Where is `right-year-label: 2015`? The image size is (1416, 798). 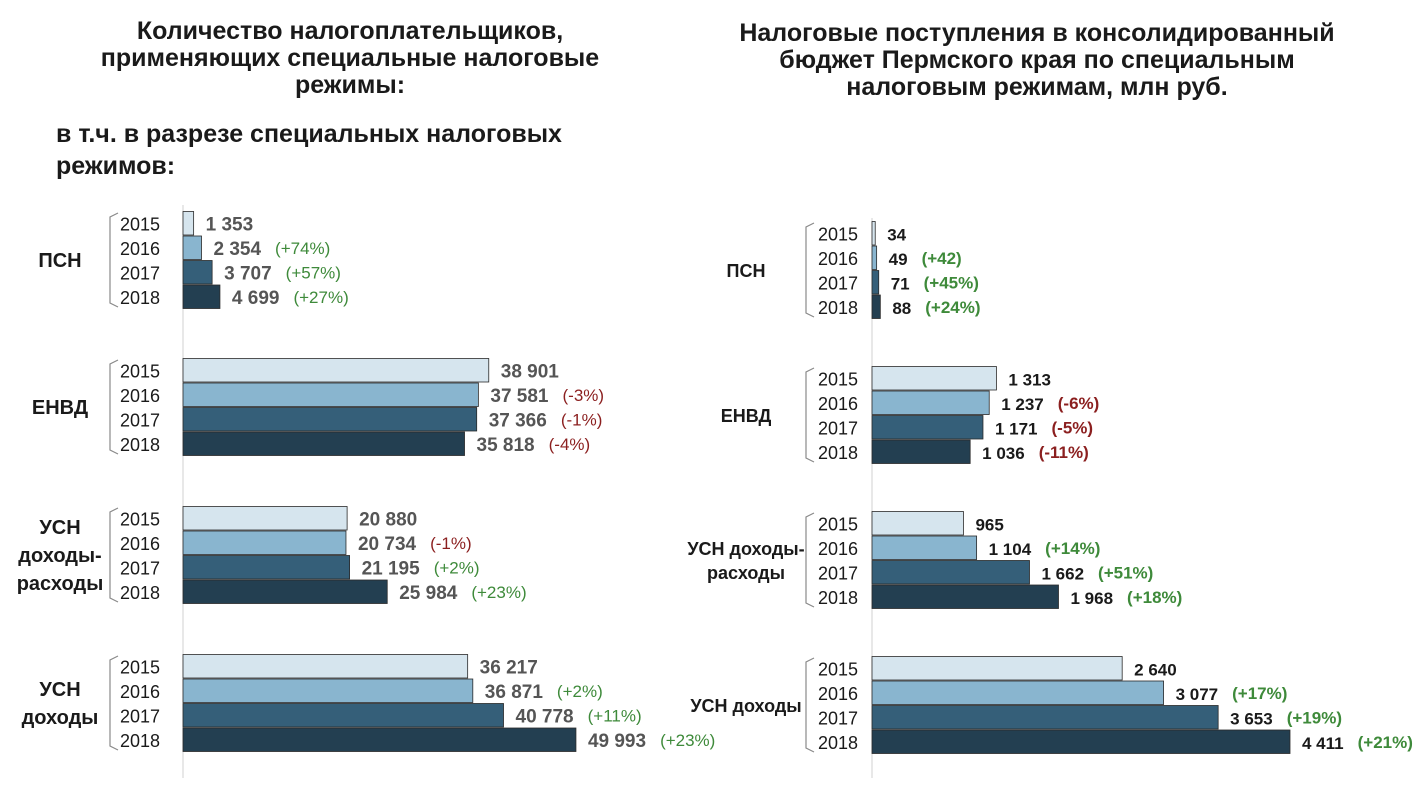
right-year-label: 2015 is located at coordinates (838, 234).